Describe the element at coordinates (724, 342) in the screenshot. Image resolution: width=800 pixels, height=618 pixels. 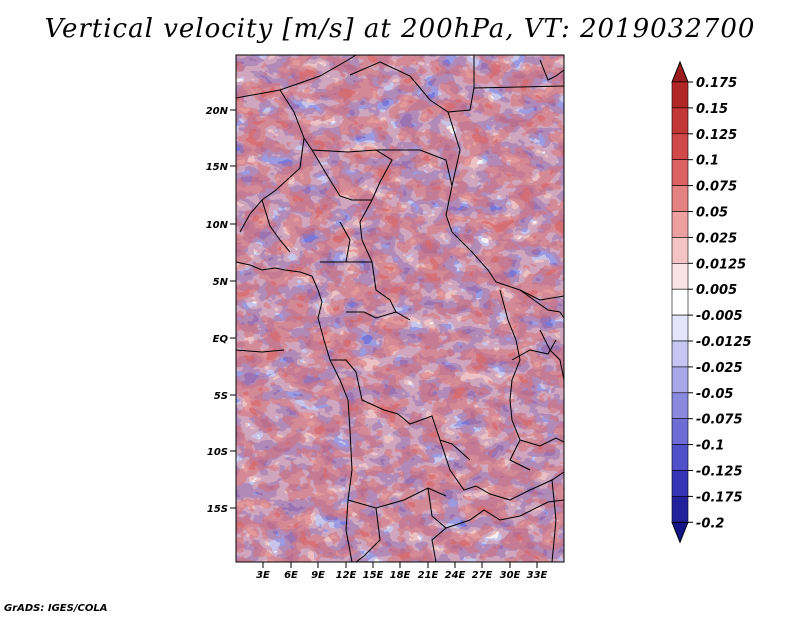
I see `colorbar-label: -0.0125` at that location.